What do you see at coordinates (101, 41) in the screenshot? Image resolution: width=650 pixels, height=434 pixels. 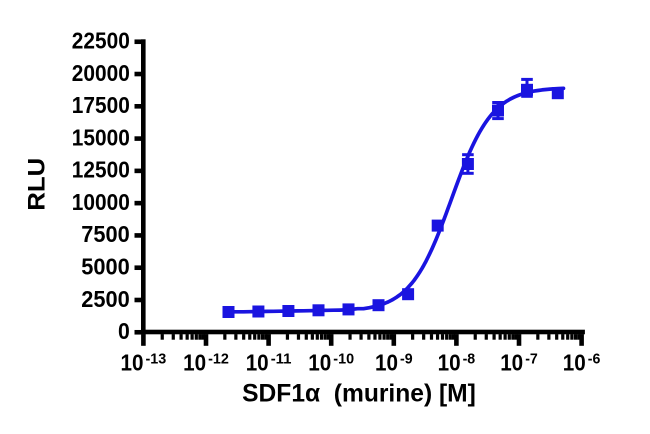 I see `svg-text: 22500` at bounding box center [101, 41].